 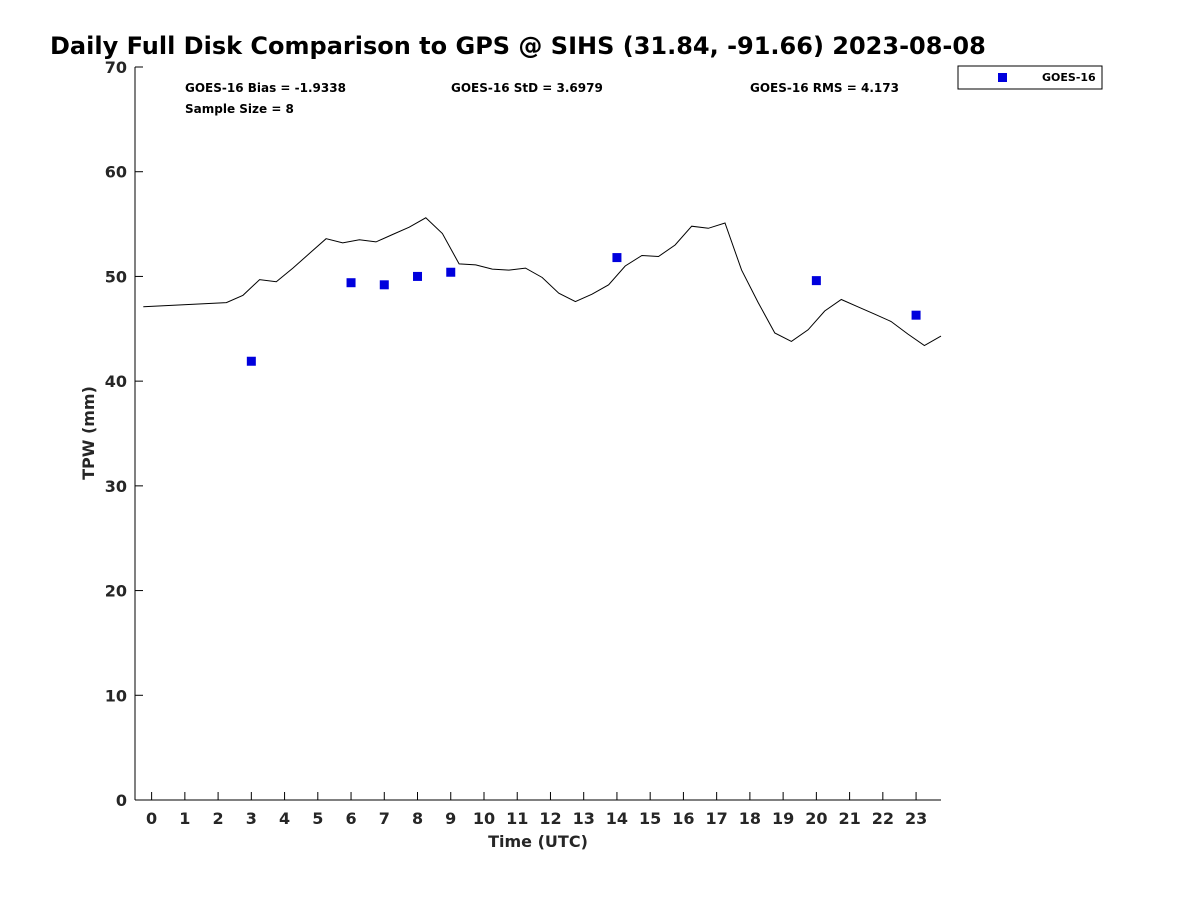 What do you see at coordinates (317, 818) in the screenshot?
I see `x-tick-label: 5` at bounding box center [317, 818].